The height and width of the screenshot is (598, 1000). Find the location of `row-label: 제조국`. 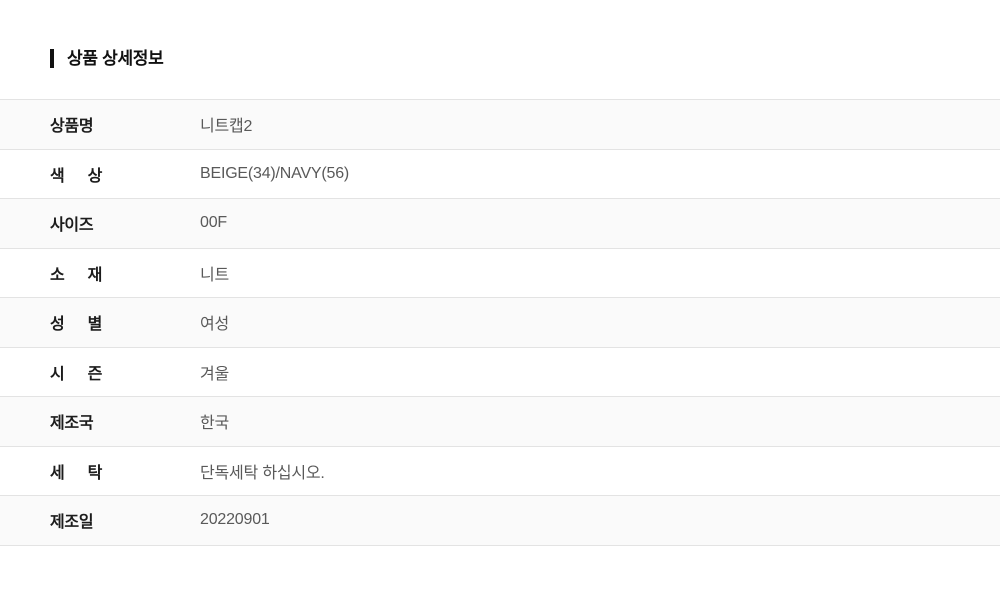

row-label: 제조국 is located at coordinates (72, 424).